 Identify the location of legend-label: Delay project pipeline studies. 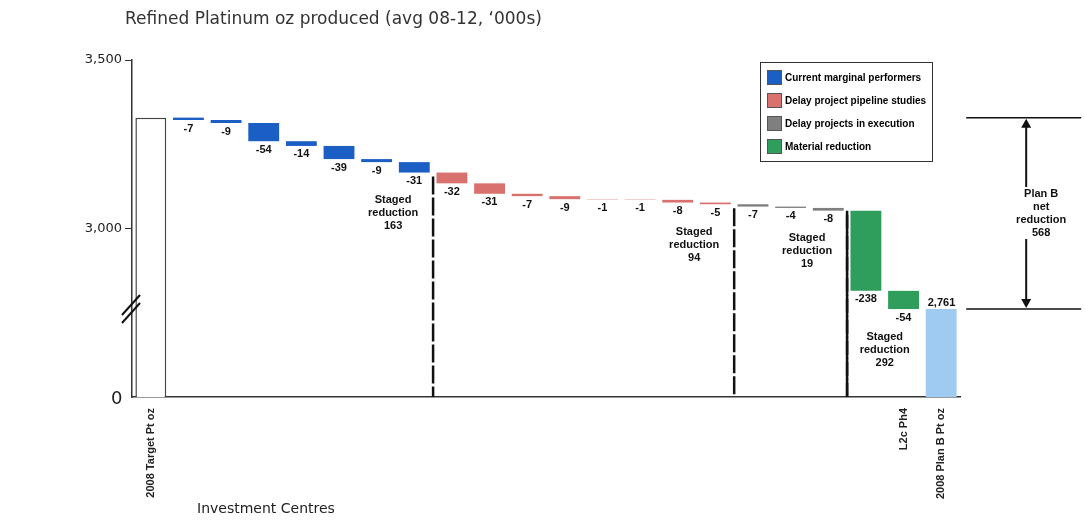
(856, 100).